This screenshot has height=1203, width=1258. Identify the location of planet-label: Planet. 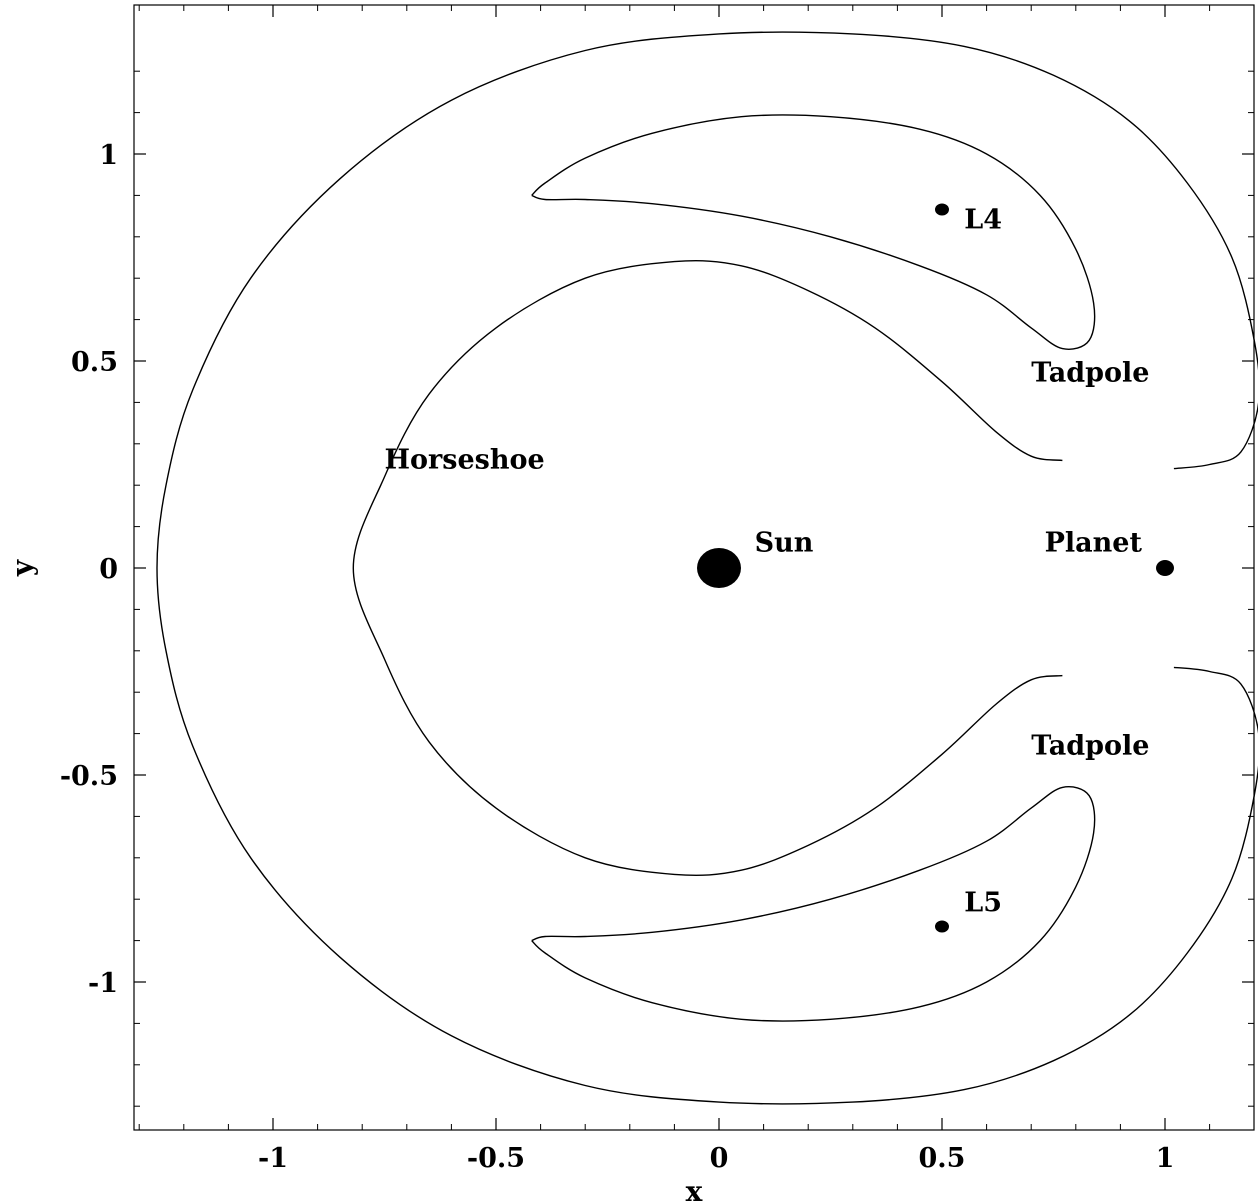
(1094, 542).